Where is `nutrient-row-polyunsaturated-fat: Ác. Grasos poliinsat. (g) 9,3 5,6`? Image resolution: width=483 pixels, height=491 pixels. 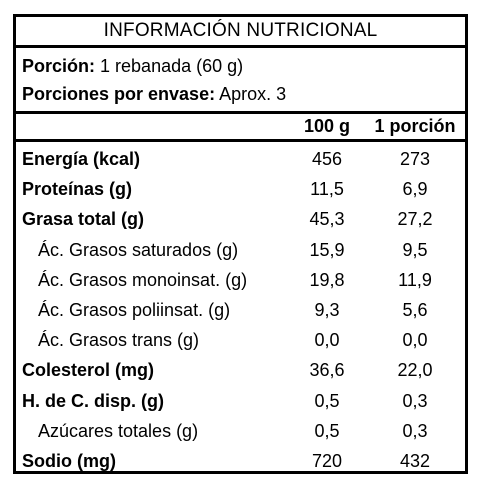 nutrient-row-polyunsaturated-fat: Ác. Grasos poliinsat. (g) 9,3 5,6 is located at coordinates (240, 310).